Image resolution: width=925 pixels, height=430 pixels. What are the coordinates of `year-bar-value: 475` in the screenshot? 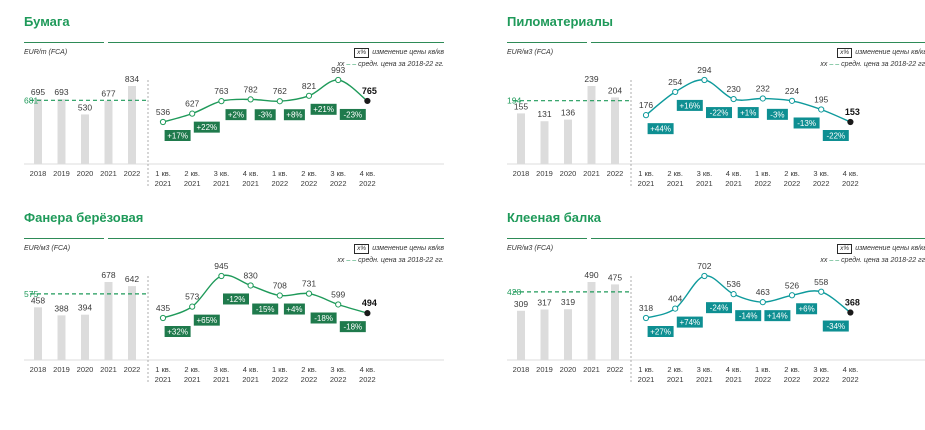 It's located at (615, 277).